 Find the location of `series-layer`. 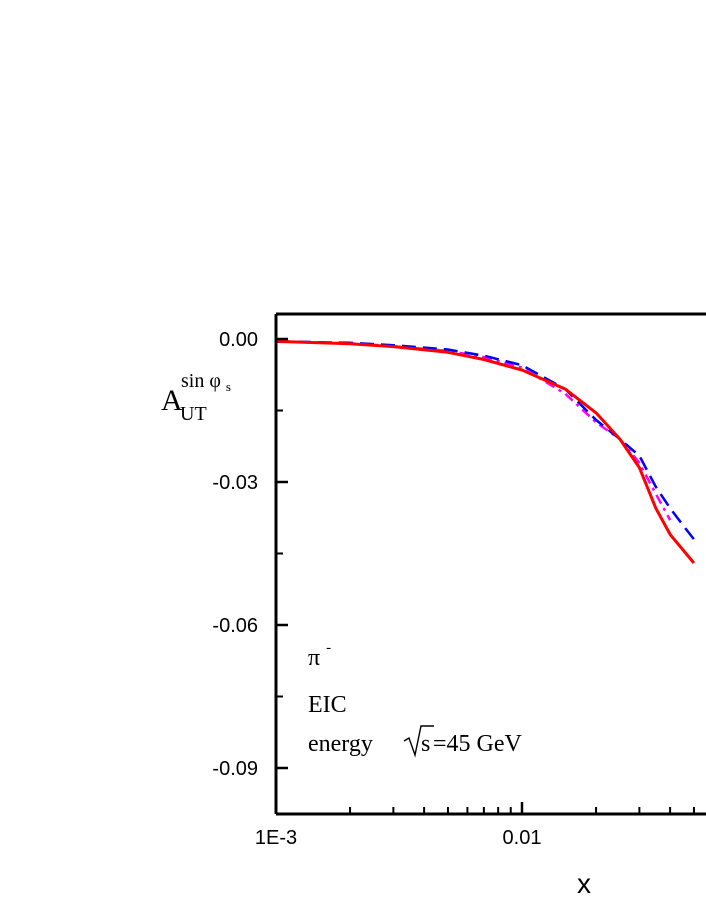

series-layer is located at coordinates (486, 451).